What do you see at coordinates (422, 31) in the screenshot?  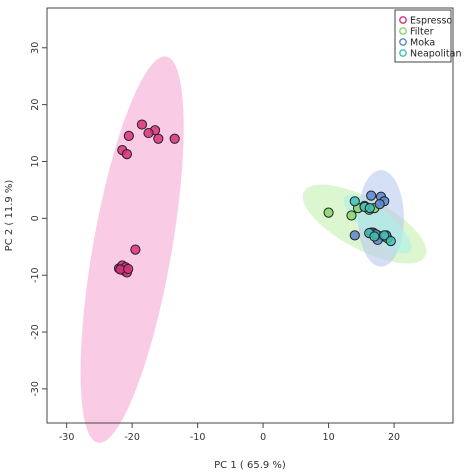 I see `legend-label-filter: Filter` at bounding box center [422, 31].